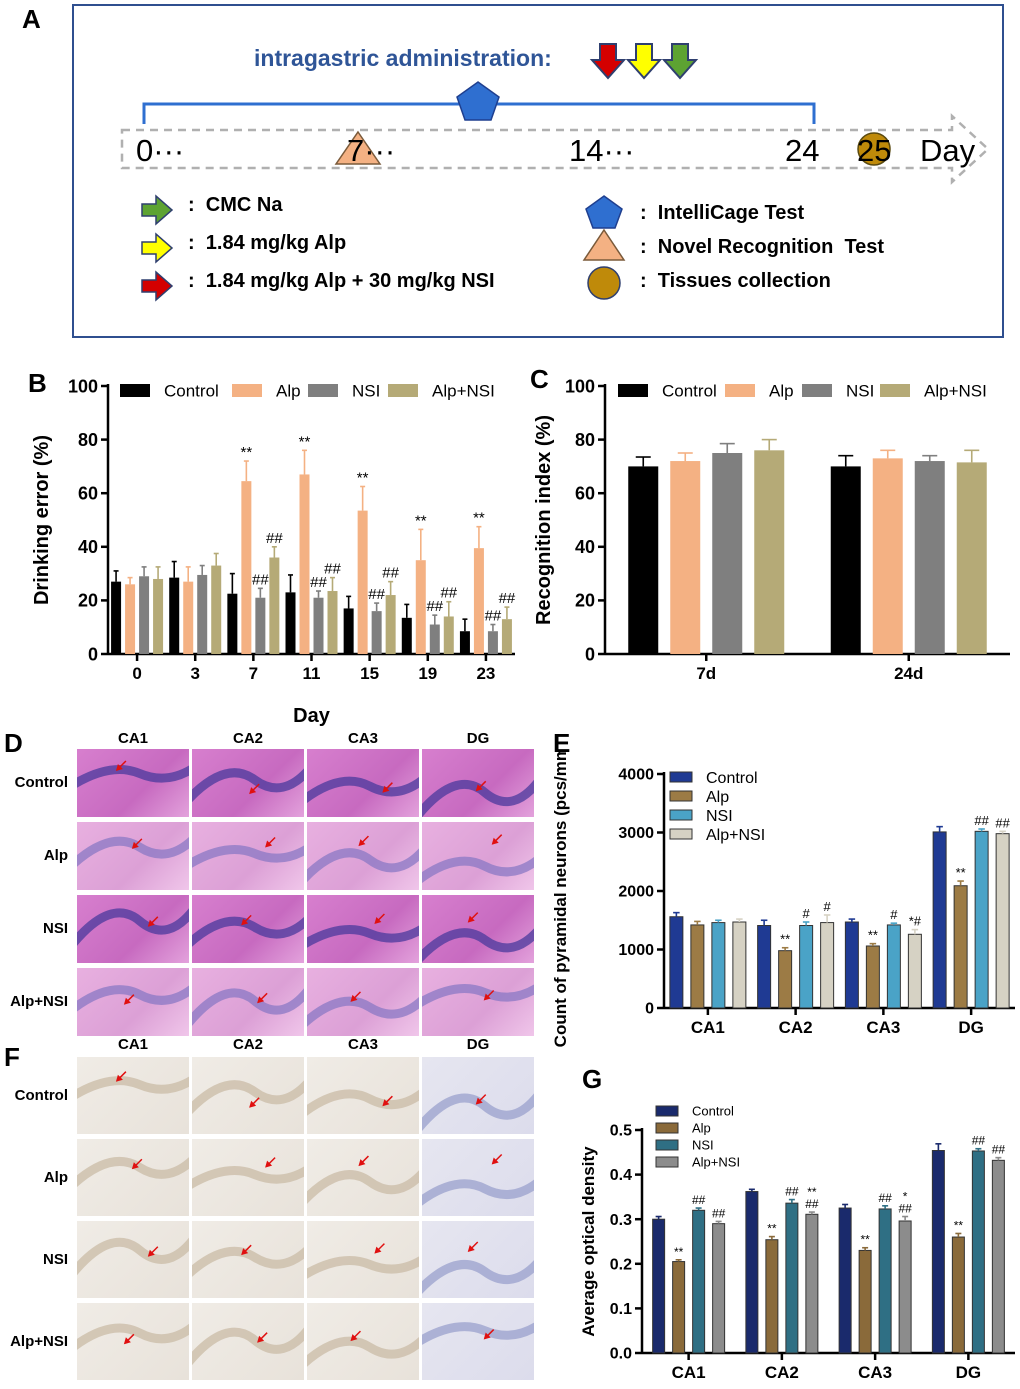 This screenshot has height=1389, width=1020. I want to click on y-tick-label: 80, so click(88, 440).